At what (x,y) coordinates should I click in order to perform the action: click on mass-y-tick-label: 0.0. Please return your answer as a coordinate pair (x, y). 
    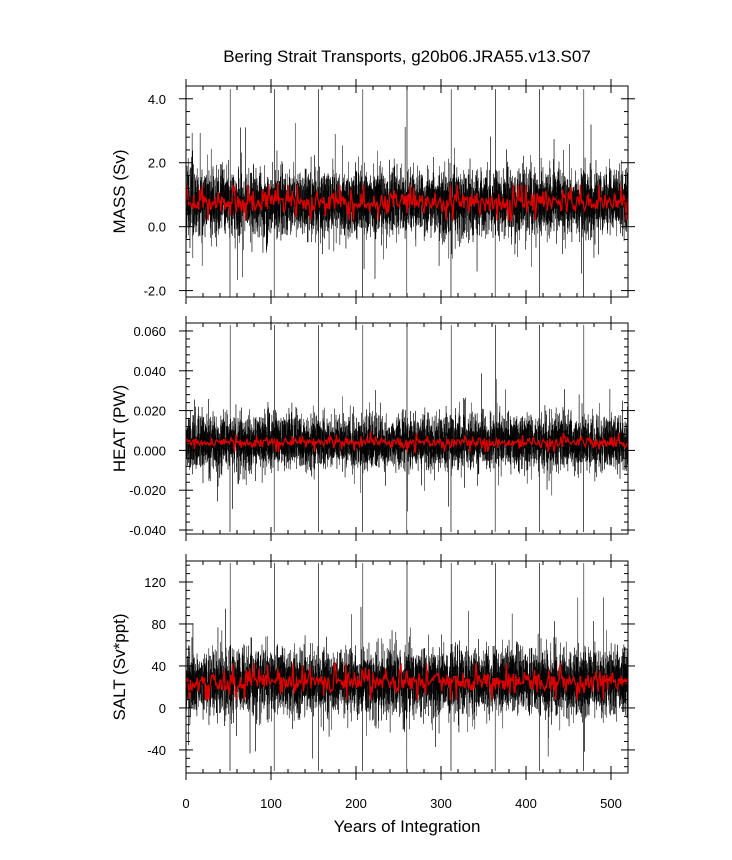
    Looking at the image, I should click on (157, 227).